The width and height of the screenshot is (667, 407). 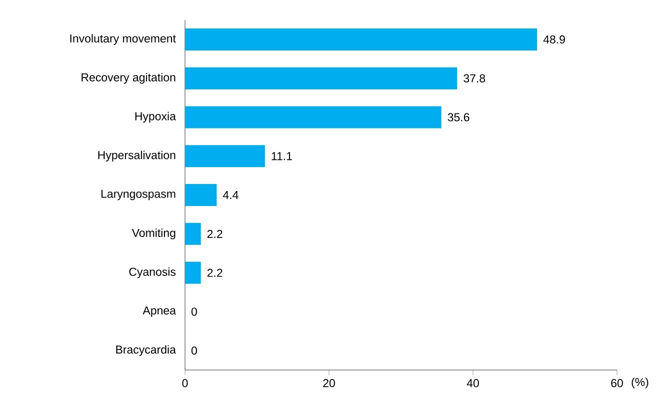 I want to click on y-tick-label: Apnea, so click(x=159, y=311).